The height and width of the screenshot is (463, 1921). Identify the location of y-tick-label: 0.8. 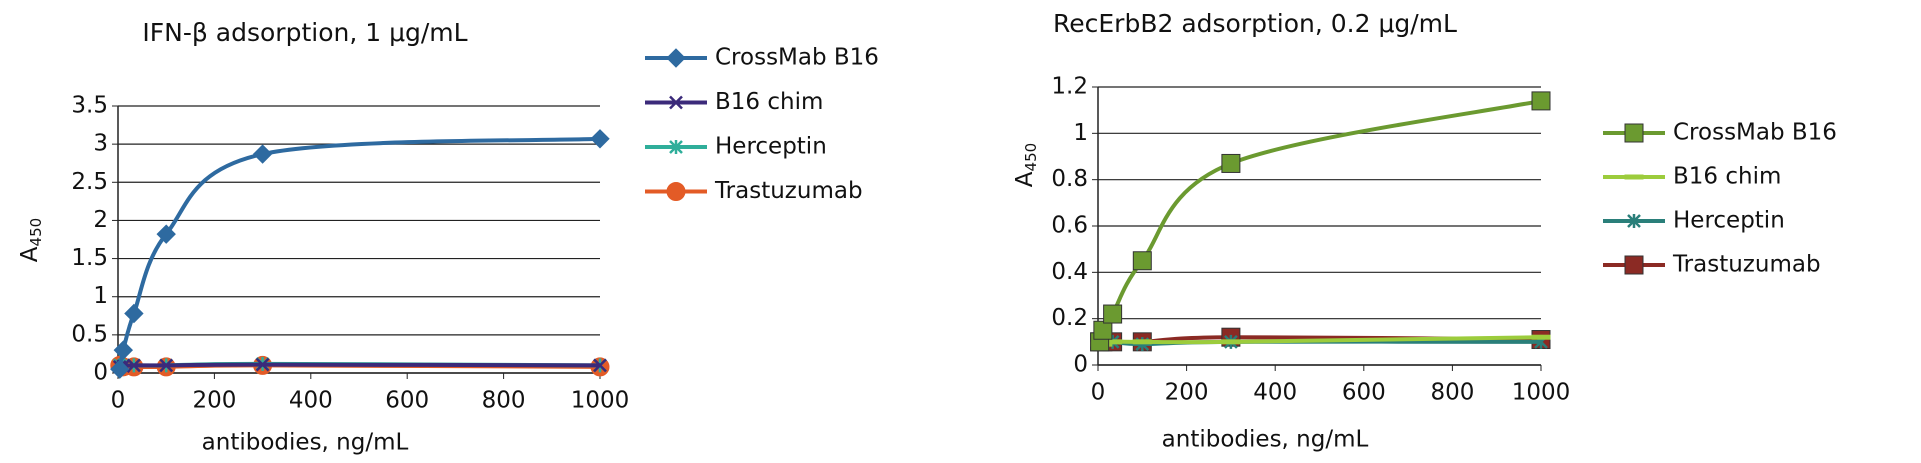
(1069, 179).